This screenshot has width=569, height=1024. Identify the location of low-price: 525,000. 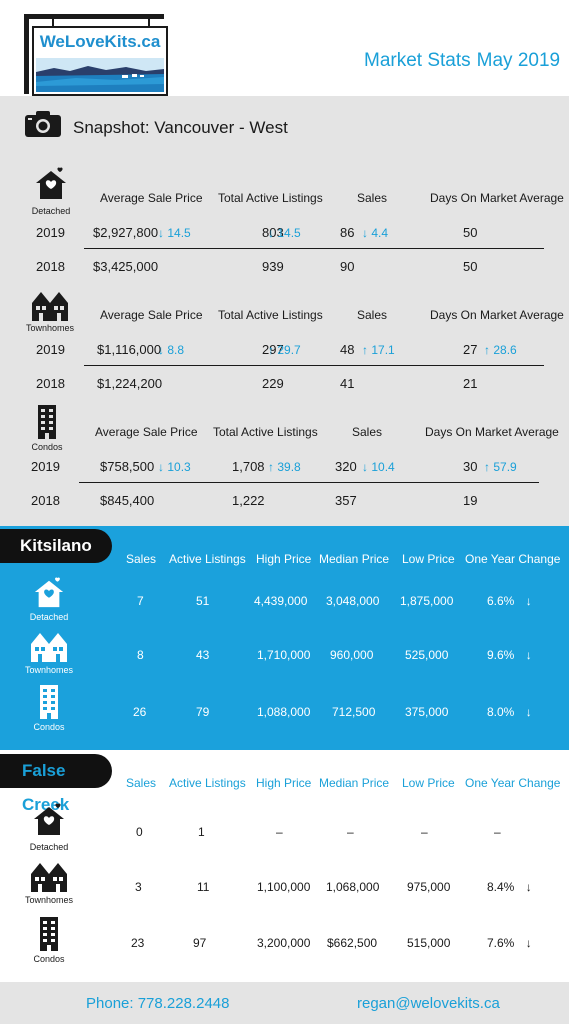
(427, 655).